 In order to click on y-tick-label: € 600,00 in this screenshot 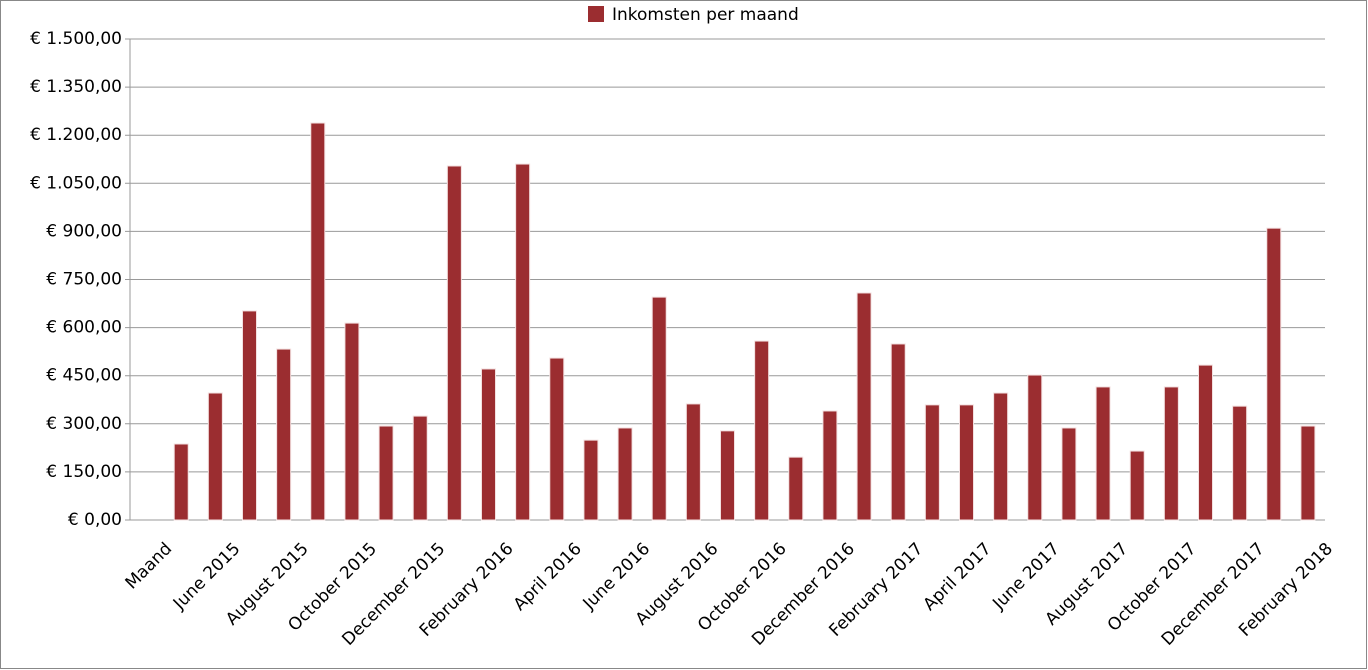, I will do `click(84, 328)`.